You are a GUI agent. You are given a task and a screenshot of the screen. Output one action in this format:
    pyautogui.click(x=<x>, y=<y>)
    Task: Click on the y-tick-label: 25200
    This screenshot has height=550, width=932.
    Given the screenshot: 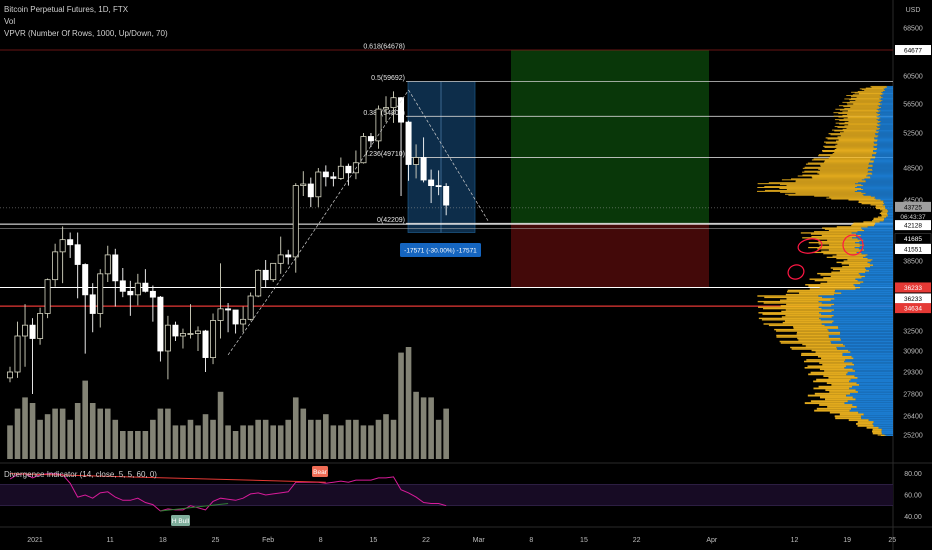 What is the action you would take?
    pyautogui.click(x=913, y=436)
    